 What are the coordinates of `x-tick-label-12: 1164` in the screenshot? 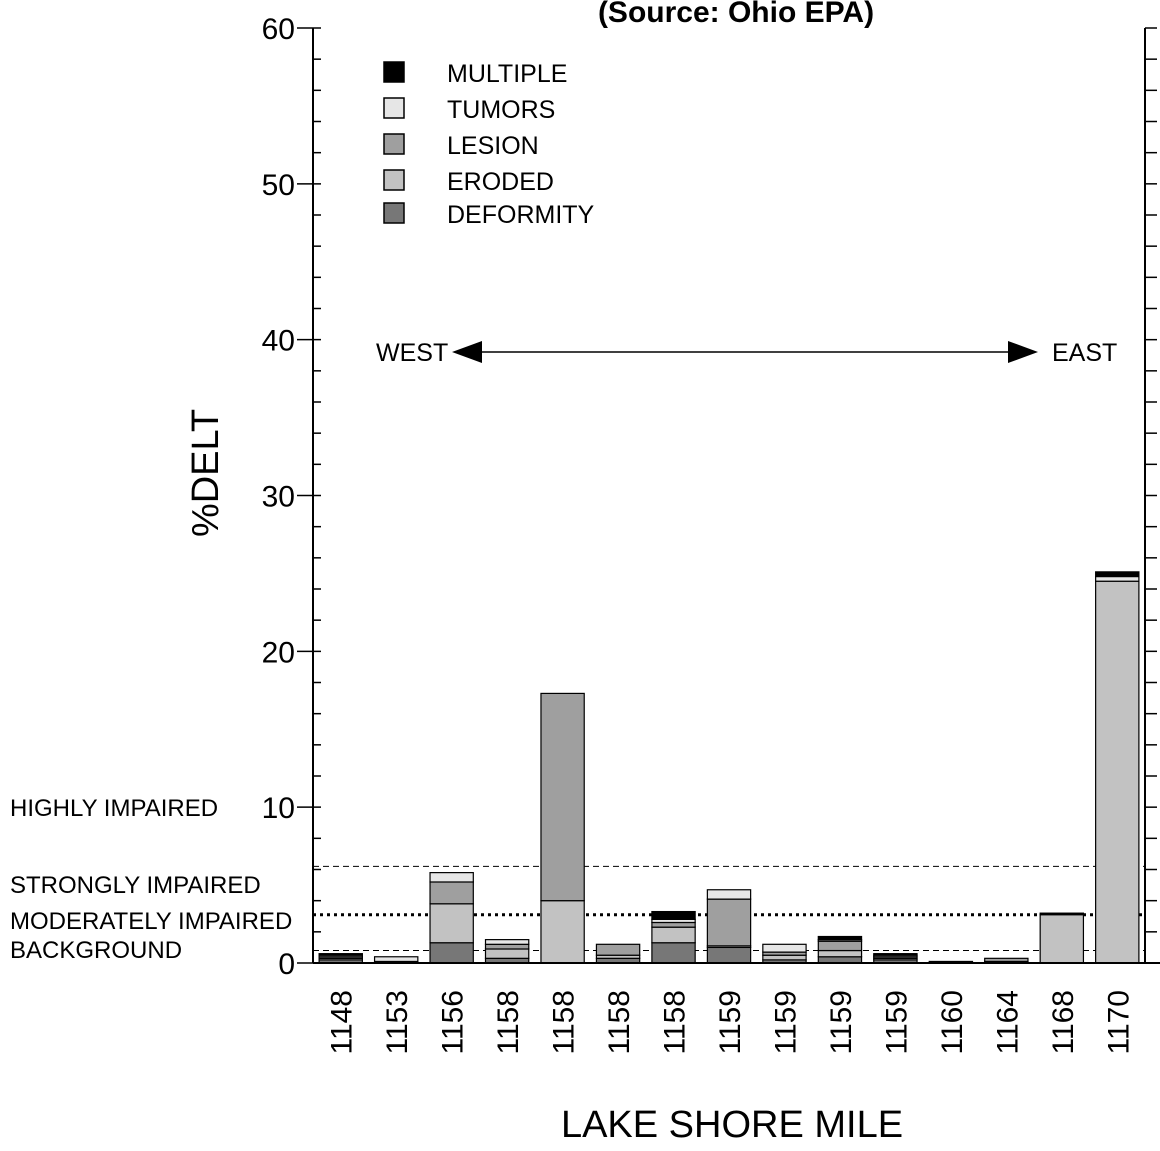 It's located at (1007, 1022).